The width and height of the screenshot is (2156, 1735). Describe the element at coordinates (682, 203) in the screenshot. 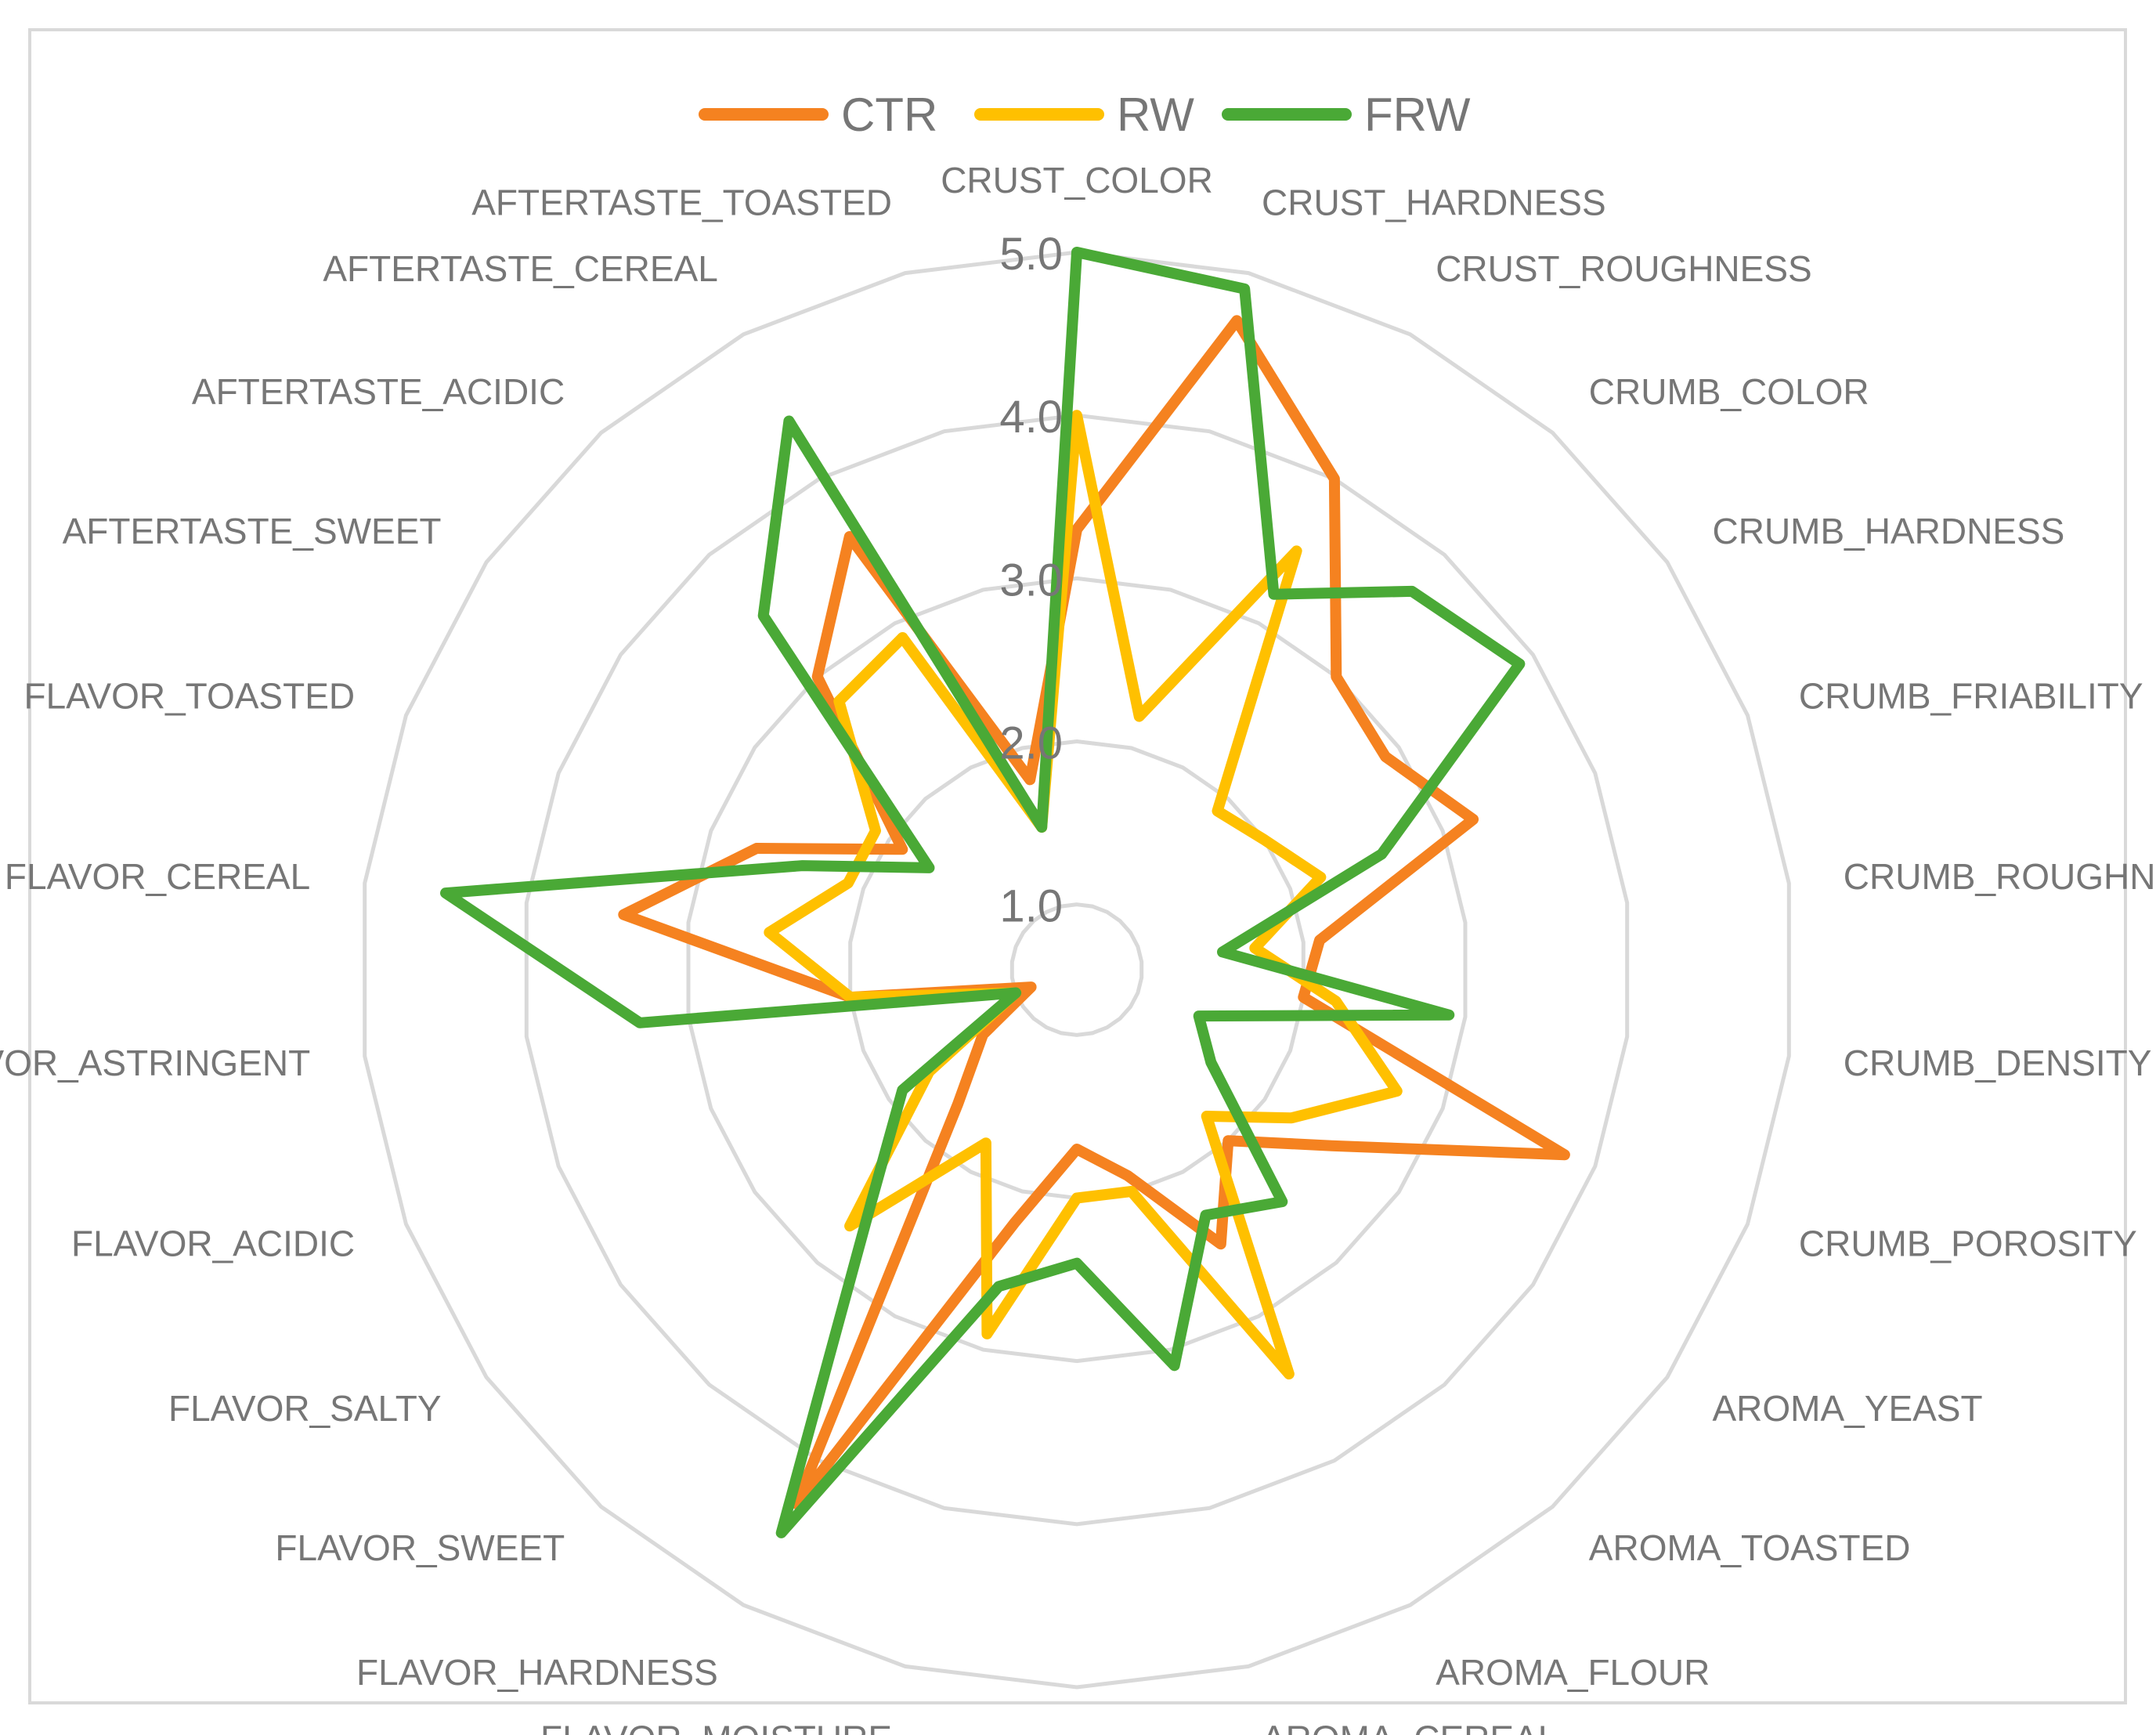

I see `category-label-aftertaste-toasted: AFTERTASTE_TOASTED` at that location.